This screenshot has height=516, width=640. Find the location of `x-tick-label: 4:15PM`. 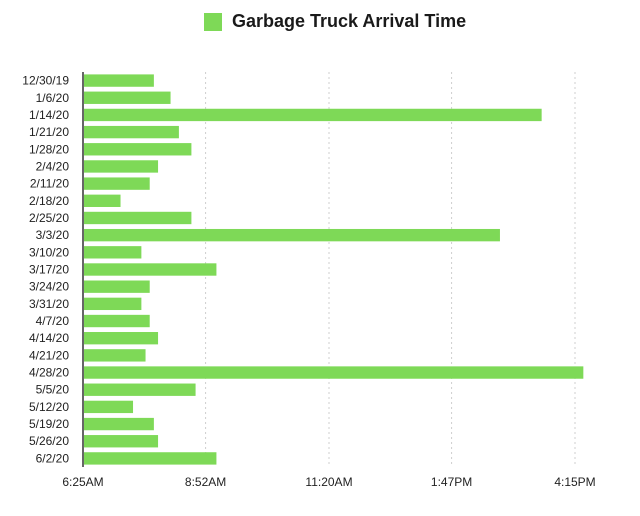

x-tick-label: 4:15PM is located at coordinates (574, 482).